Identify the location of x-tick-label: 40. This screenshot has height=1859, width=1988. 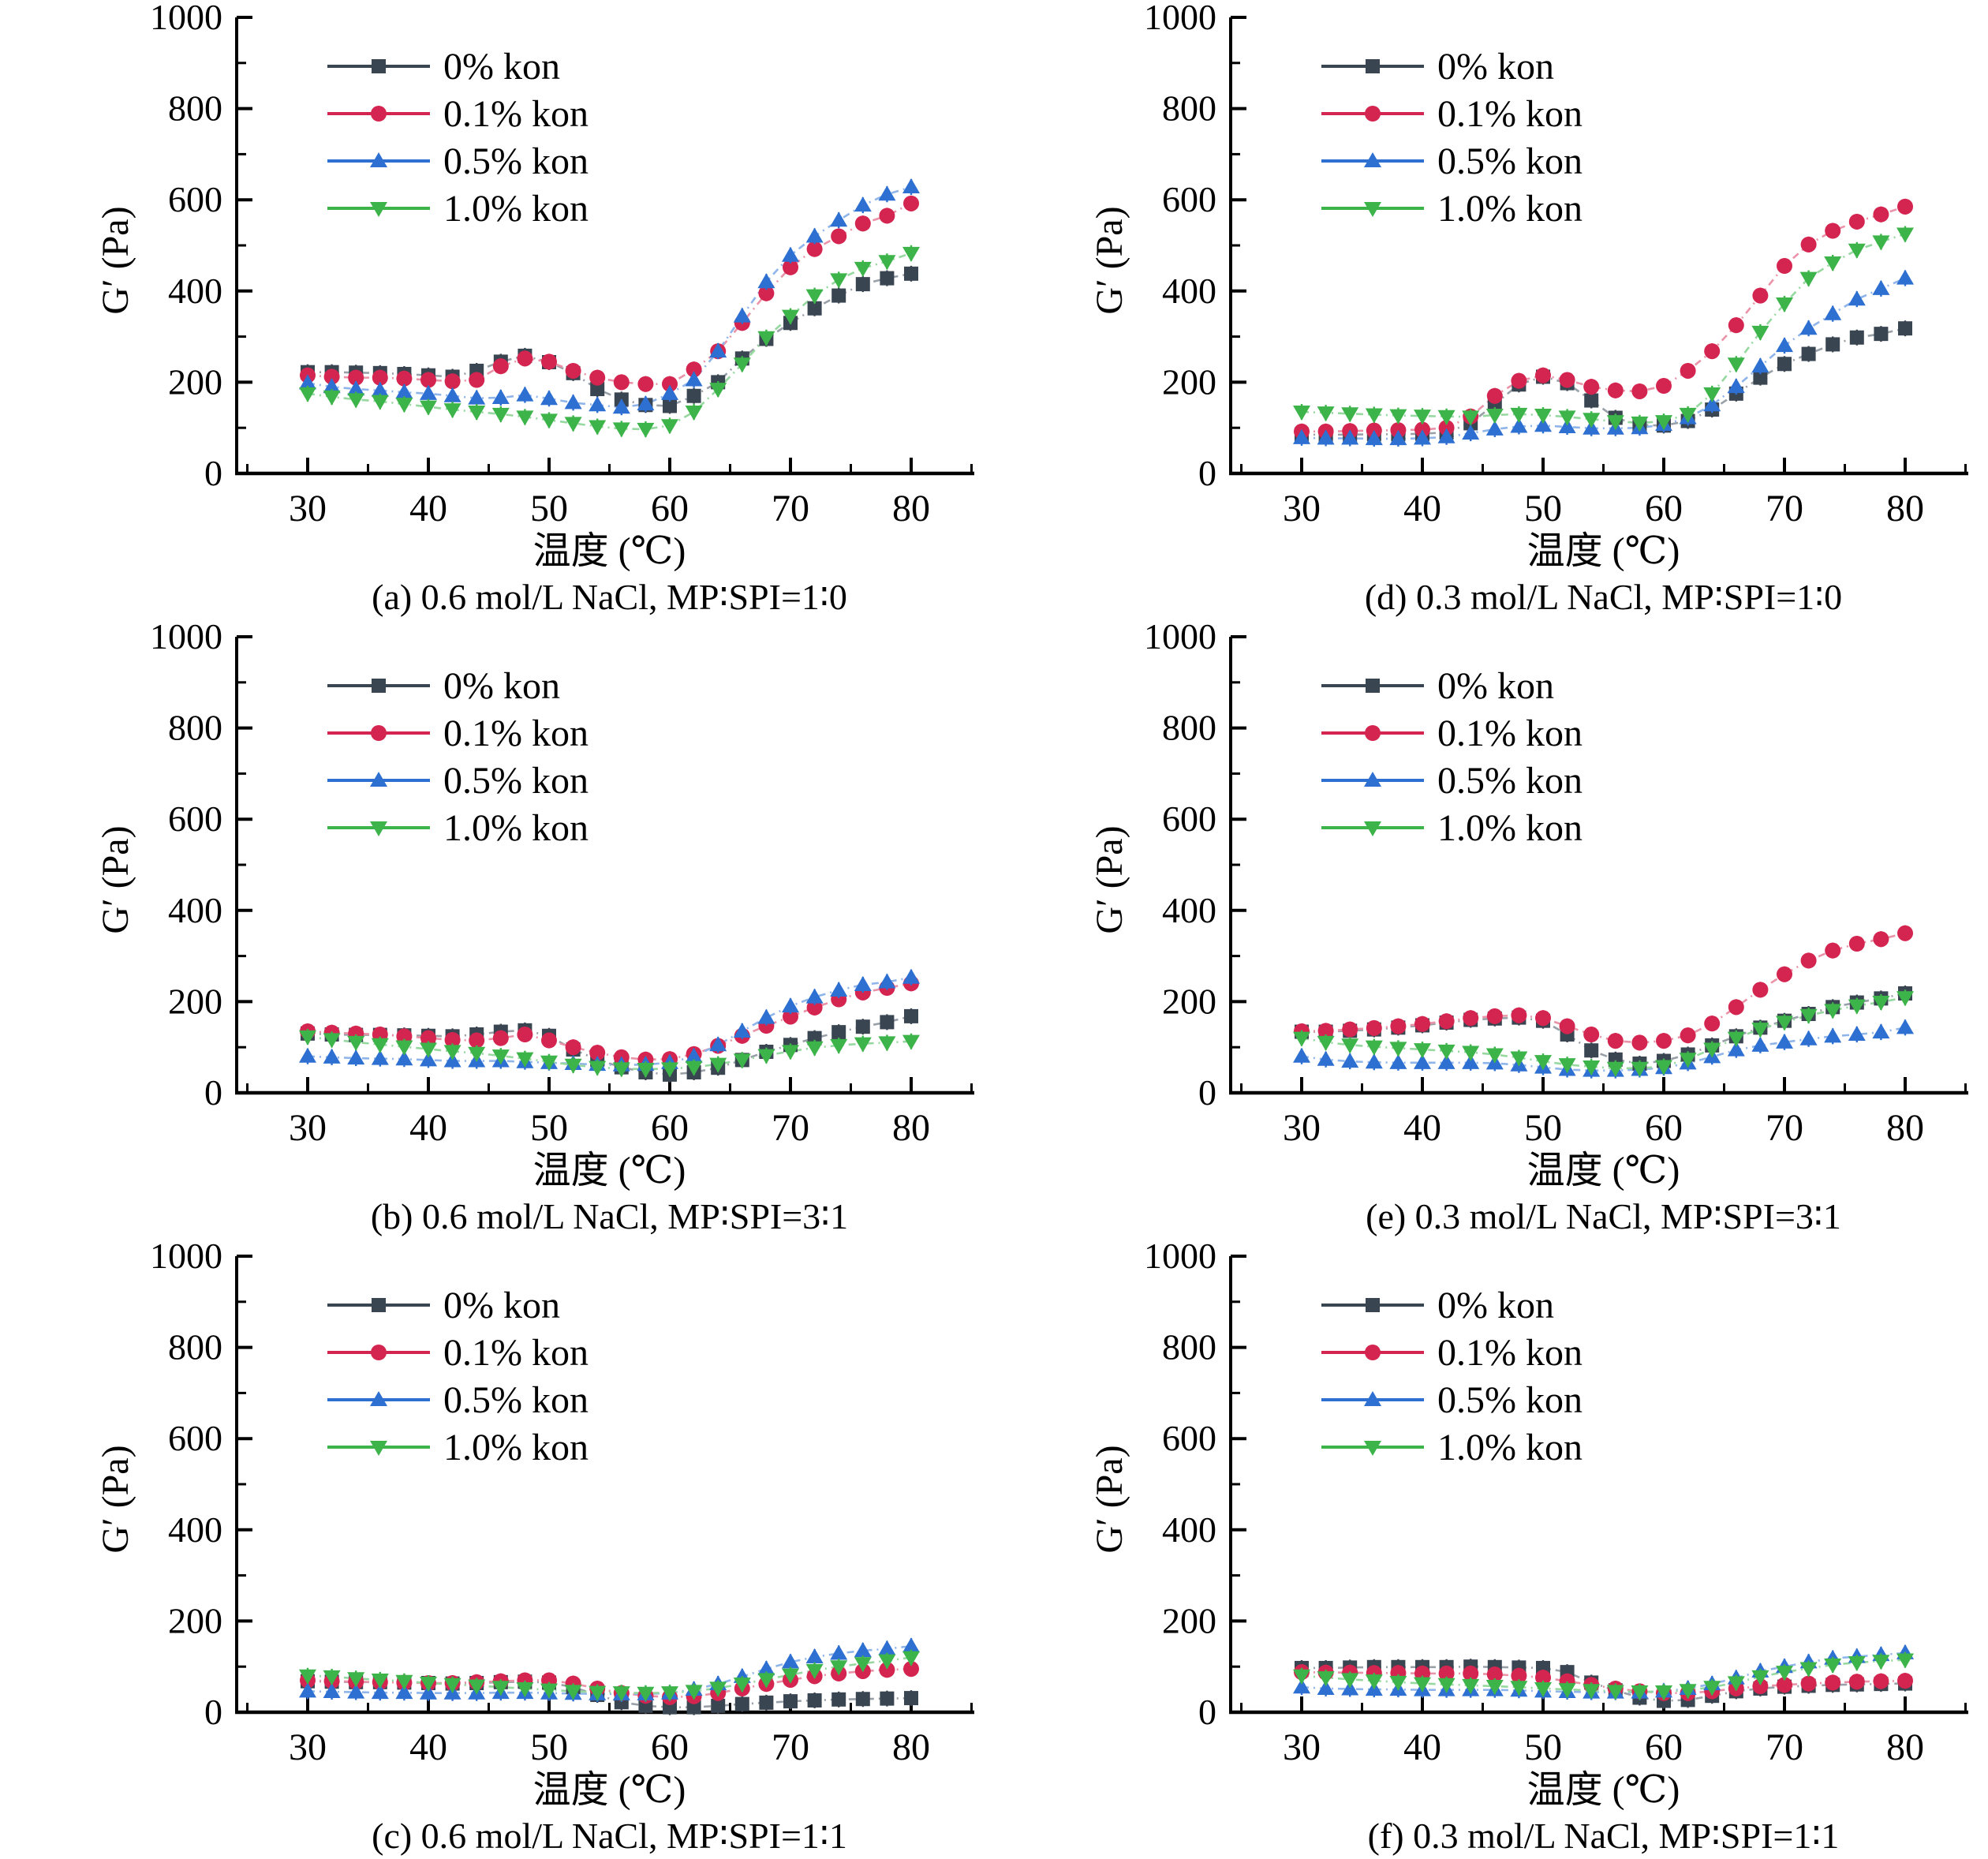
(428, 1128).